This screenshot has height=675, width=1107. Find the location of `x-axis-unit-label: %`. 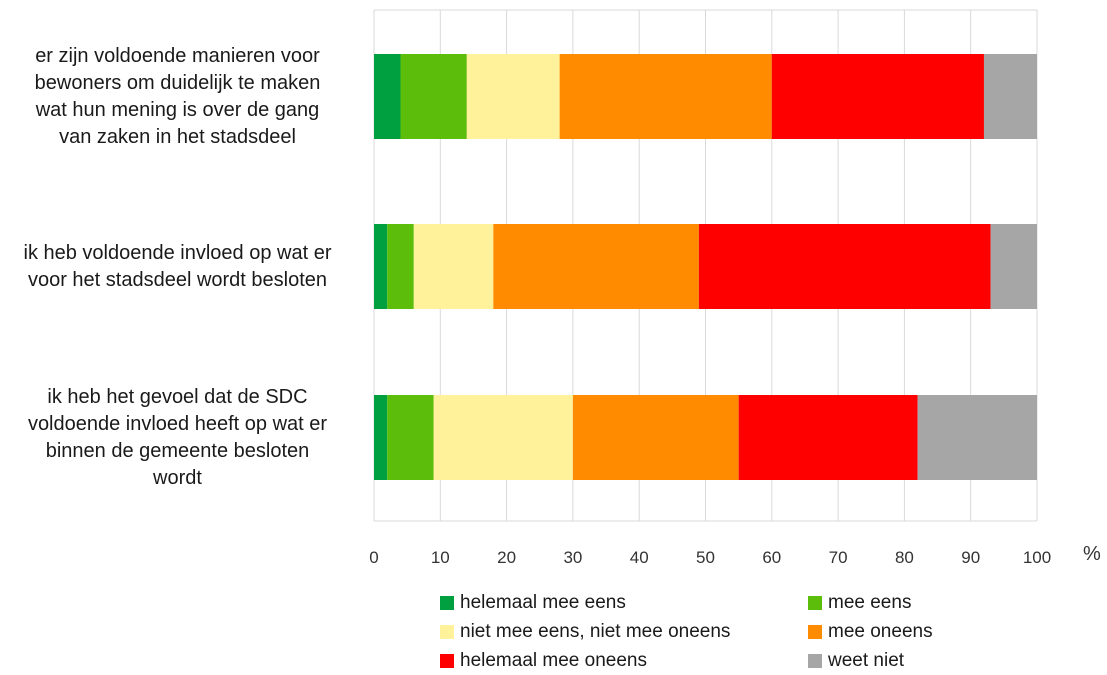

x-axis-unit-label: % is located at coordinates (1092, 554).